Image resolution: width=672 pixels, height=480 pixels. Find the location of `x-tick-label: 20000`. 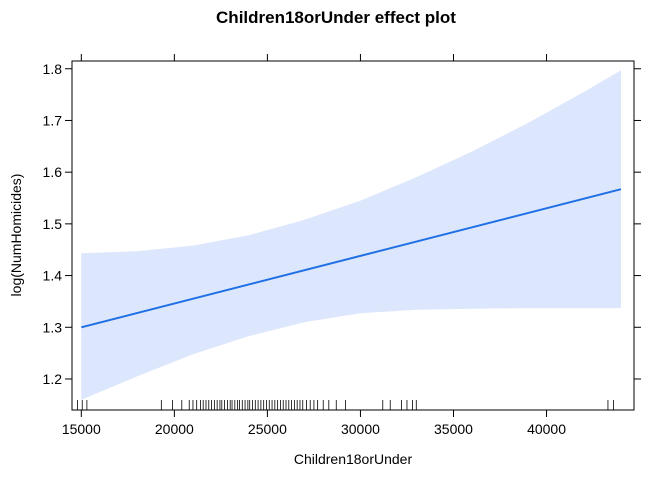

x-tick-label: 20000 is located at coordinates (174, 429).